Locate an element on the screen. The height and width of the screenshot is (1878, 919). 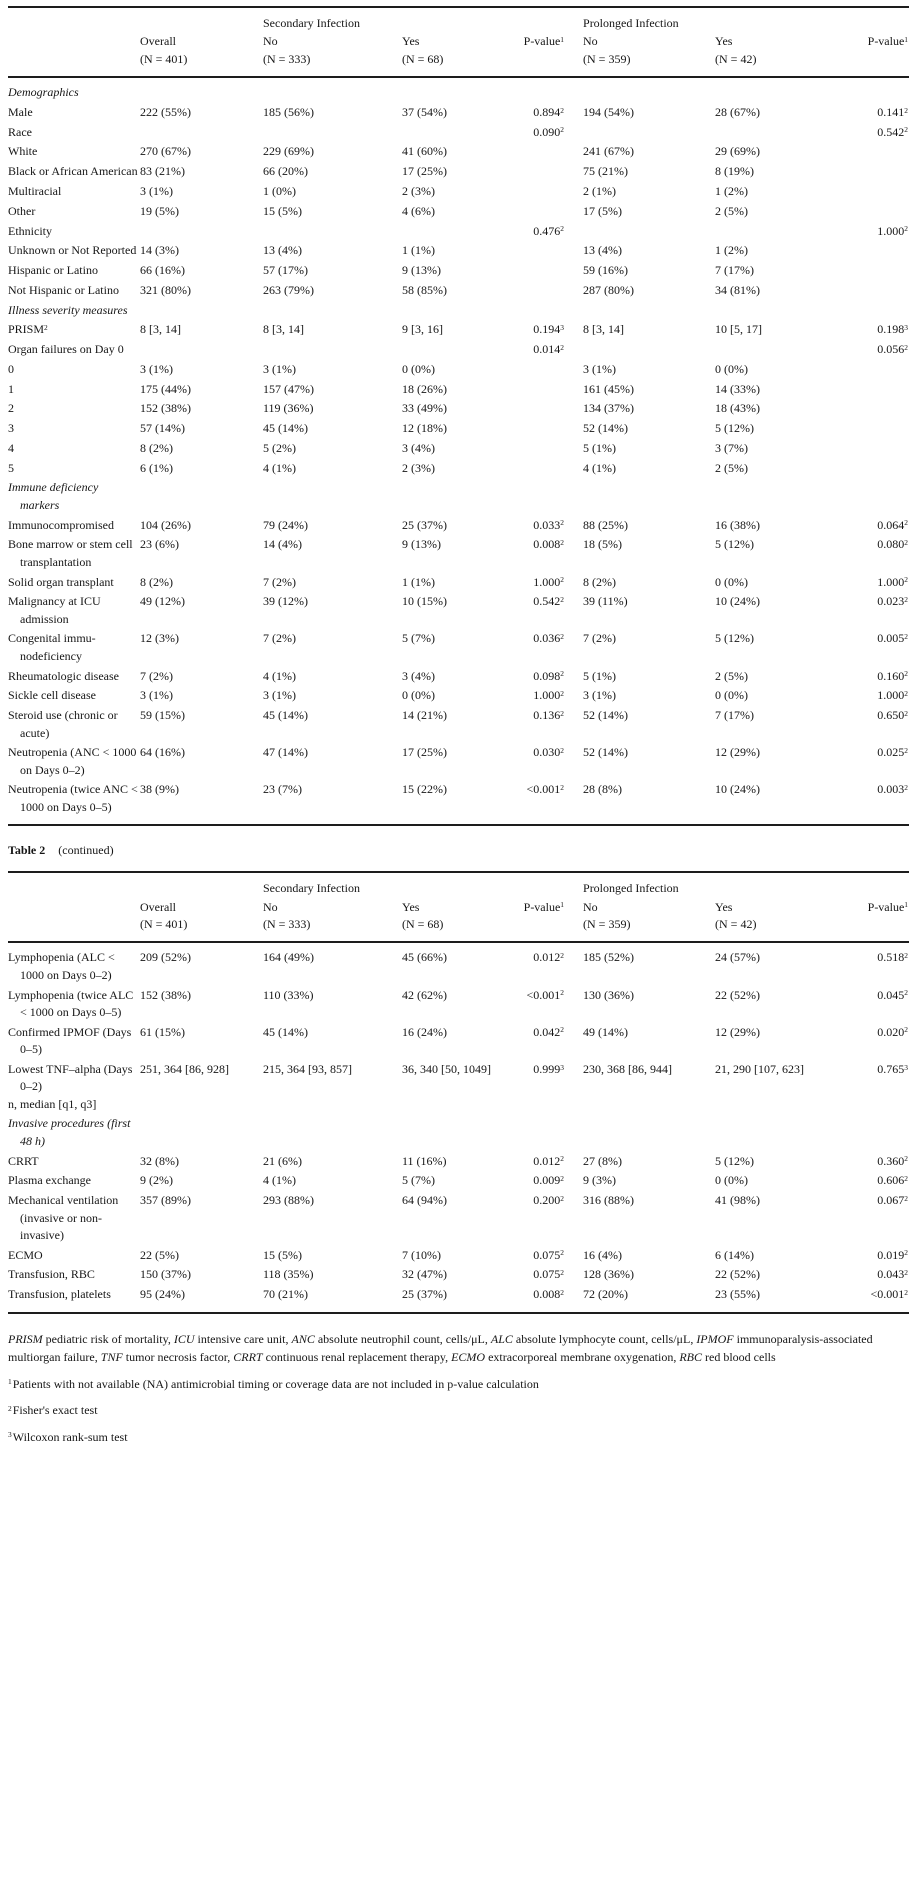
cell: 185 (52%) is located at coordinates (609, 957).